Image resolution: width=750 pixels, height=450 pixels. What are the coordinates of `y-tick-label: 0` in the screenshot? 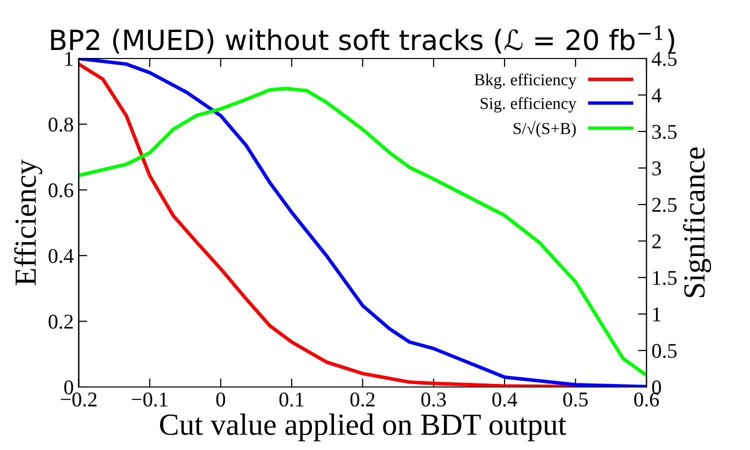 It's located at (69, 387).